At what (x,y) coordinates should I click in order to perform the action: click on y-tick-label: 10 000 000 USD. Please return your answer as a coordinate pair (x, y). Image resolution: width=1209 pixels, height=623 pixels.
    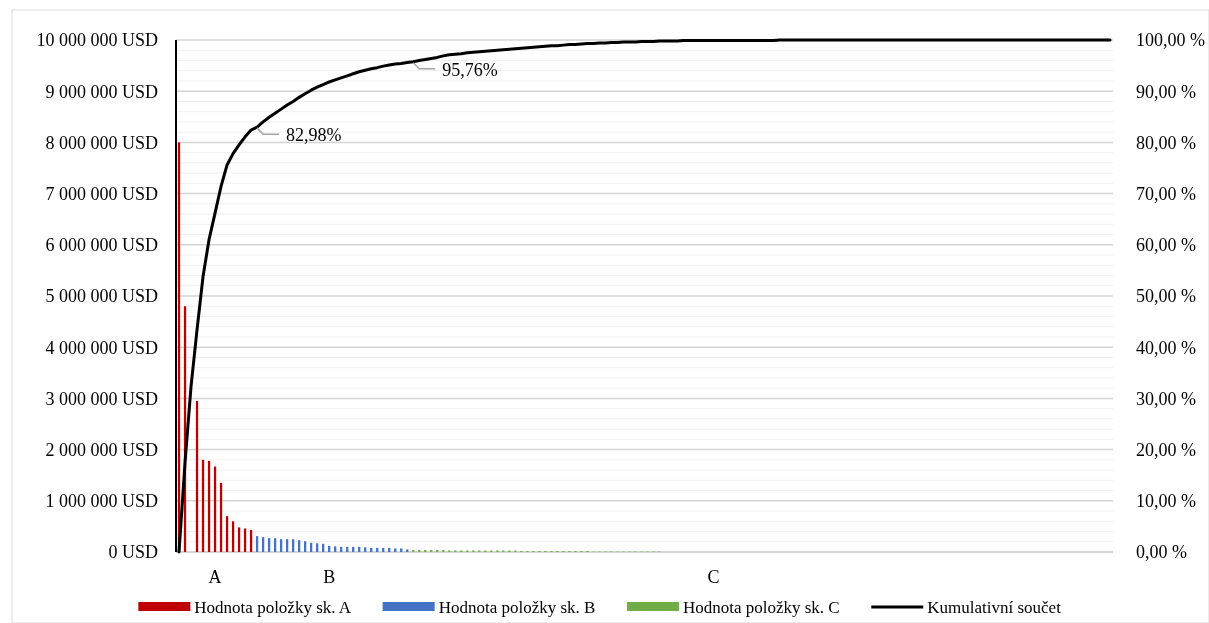
    Looking at the image, I should click on (97, 40).